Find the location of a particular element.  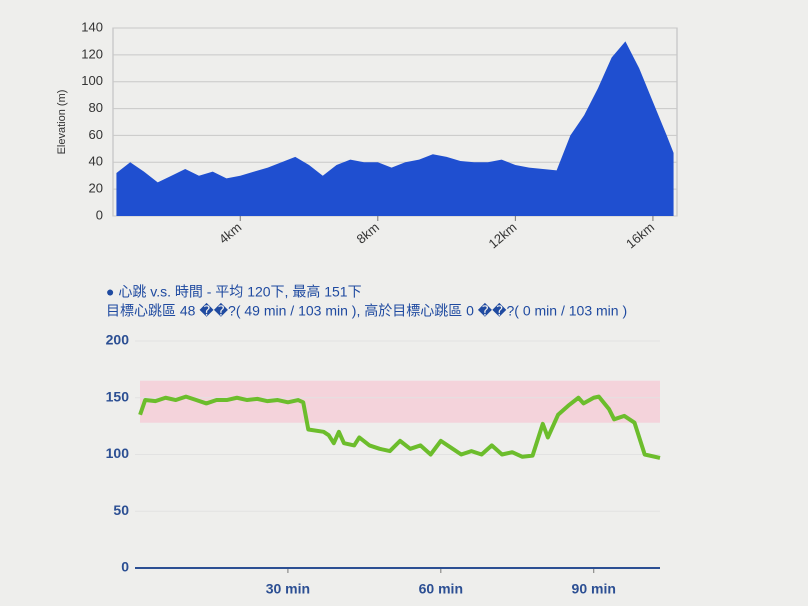

heart-rate-line is located at coordinates (399, 427).